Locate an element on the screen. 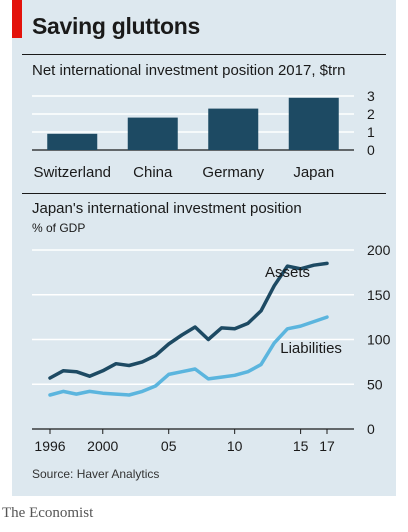  y-tick-label: 100 is located at coordinates (379, 340).